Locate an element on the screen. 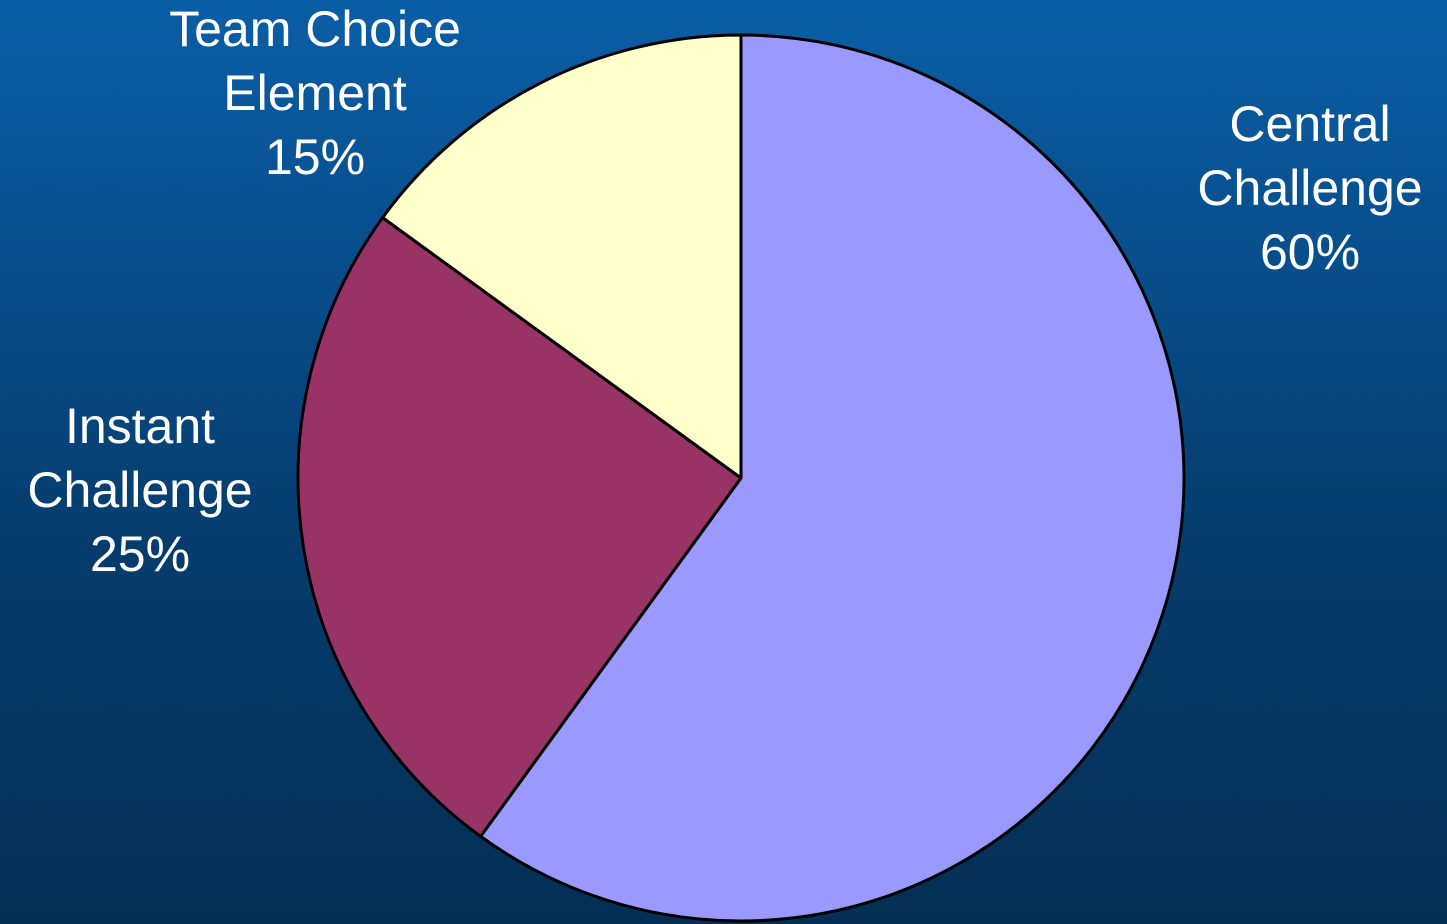  slice-label-central-challenge: Central Challenge 60% is located at coordinates (1291, 188).